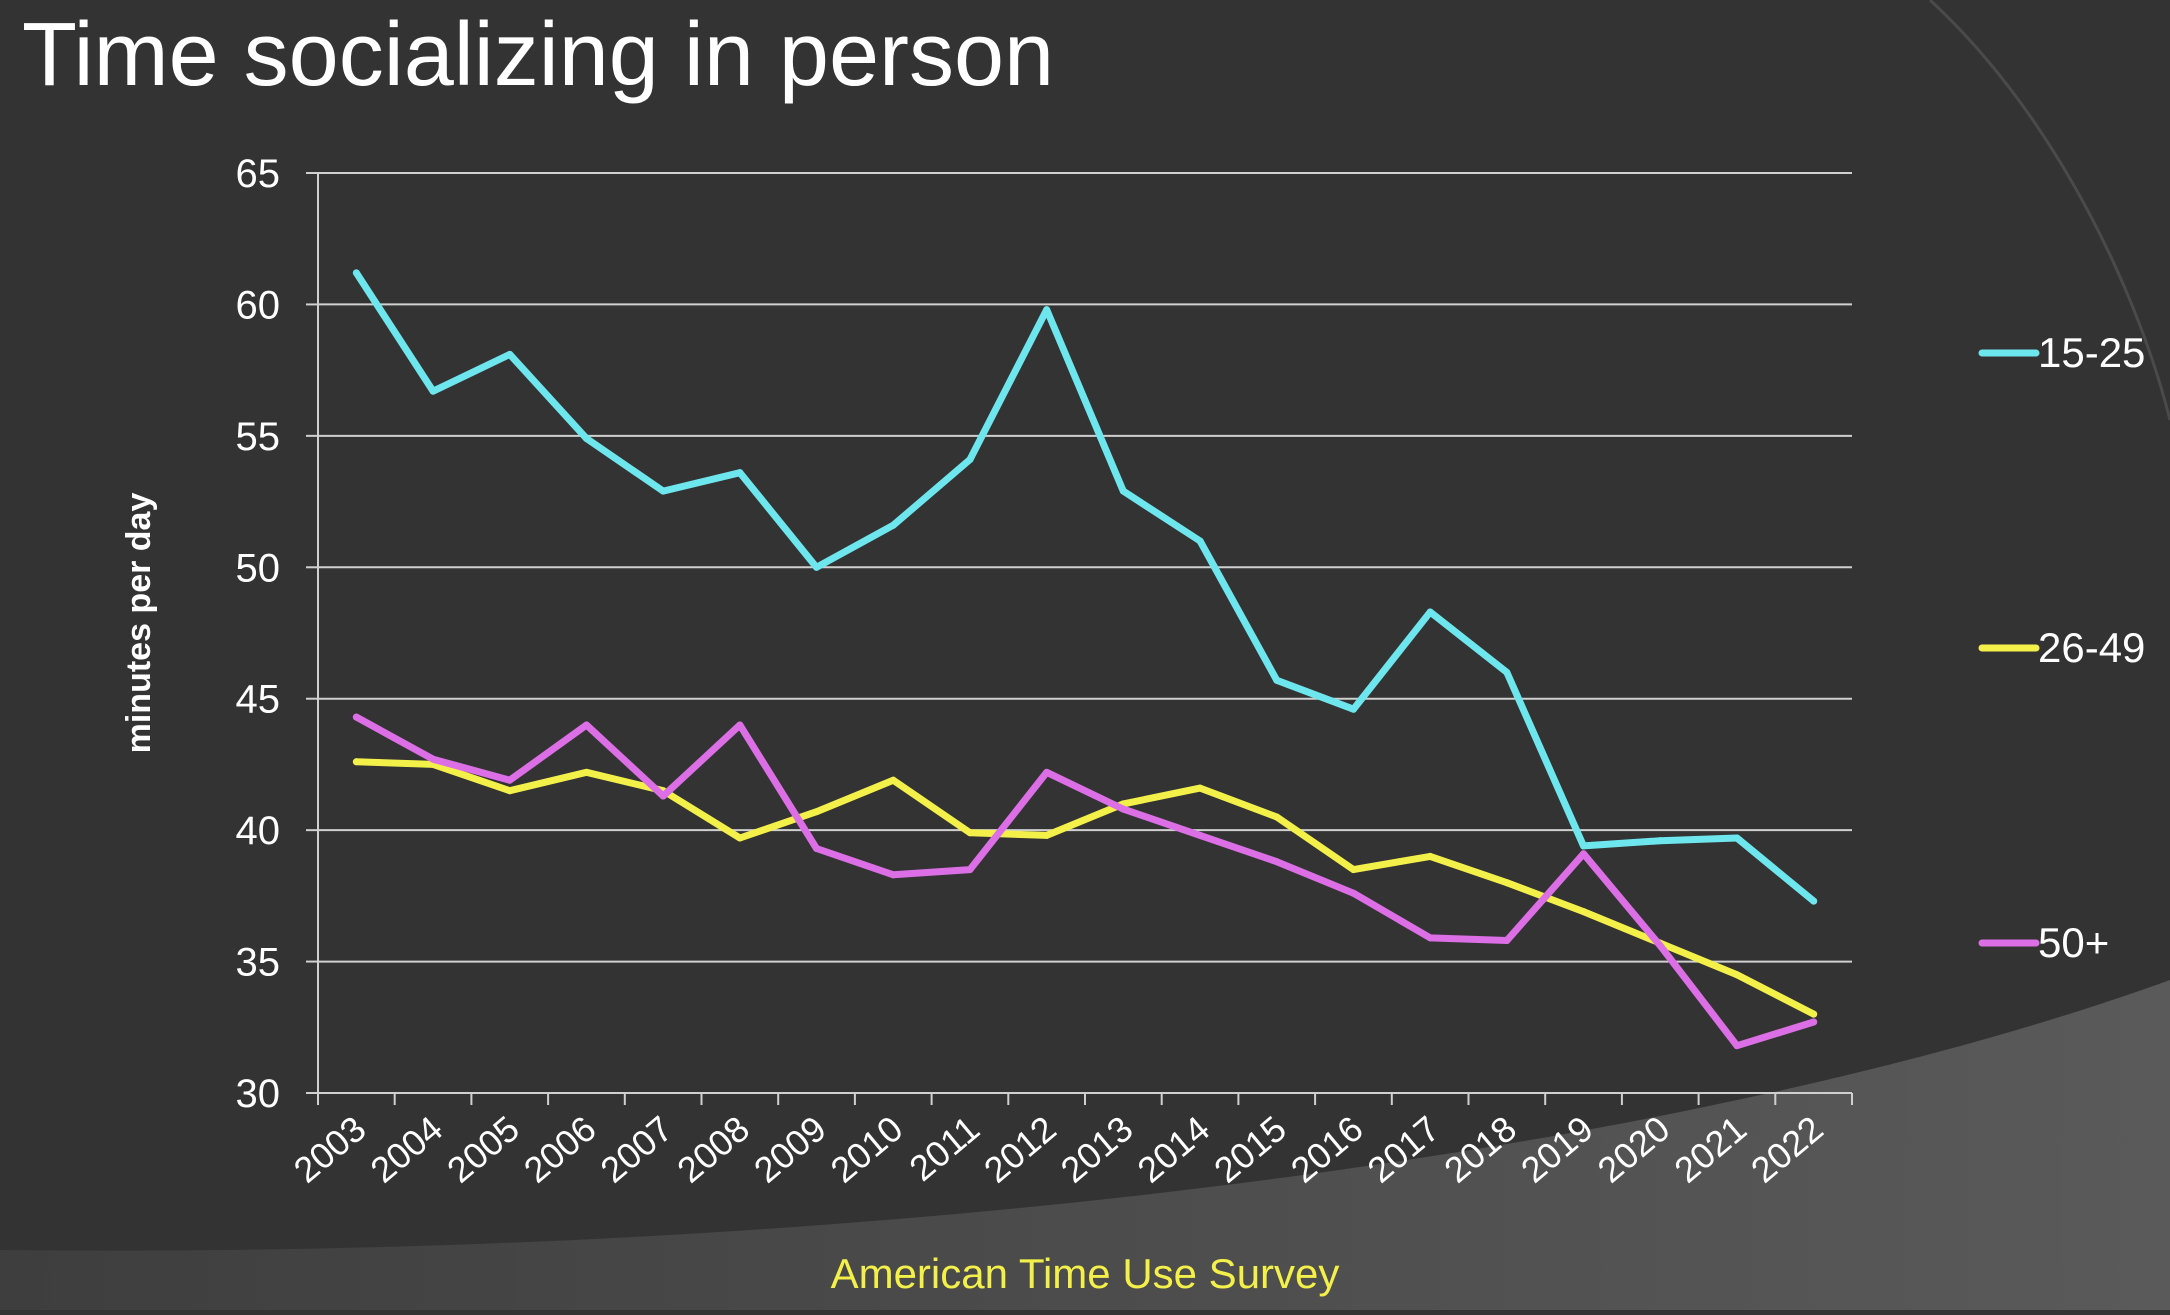 The image size is (2170, 1315). What do you see at coordinates (258, 700) in the screenshot?
I see `y-tick-label: 45` at bounding box center [258, 700].